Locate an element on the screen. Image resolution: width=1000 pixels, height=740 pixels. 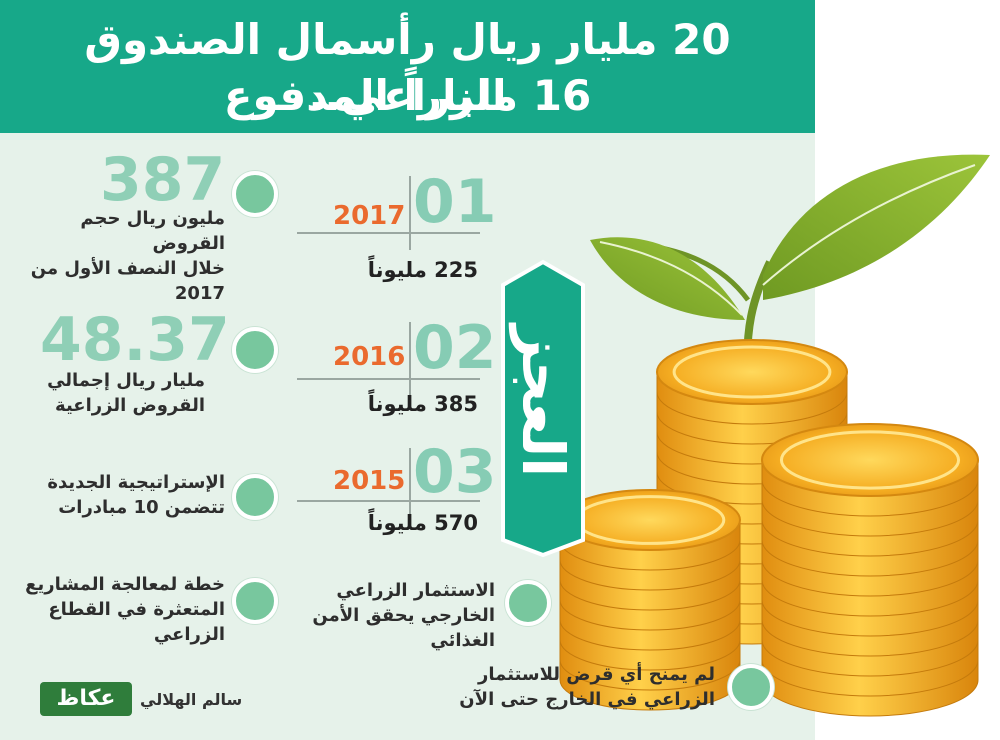
title-line-1: 20 مليار ريال رأسمال الصندوق الزراعي.. is located at coordinates (407, 67).